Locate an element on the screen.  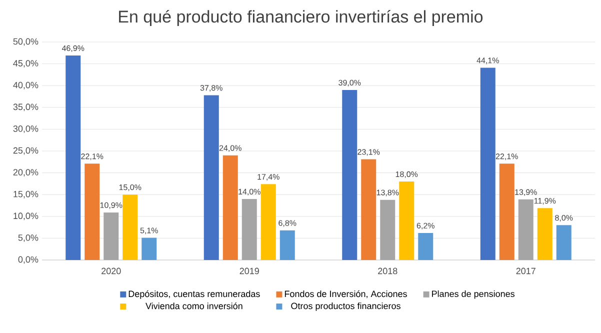
x-tick-label: 2017 is located at coordinates (526, 271).